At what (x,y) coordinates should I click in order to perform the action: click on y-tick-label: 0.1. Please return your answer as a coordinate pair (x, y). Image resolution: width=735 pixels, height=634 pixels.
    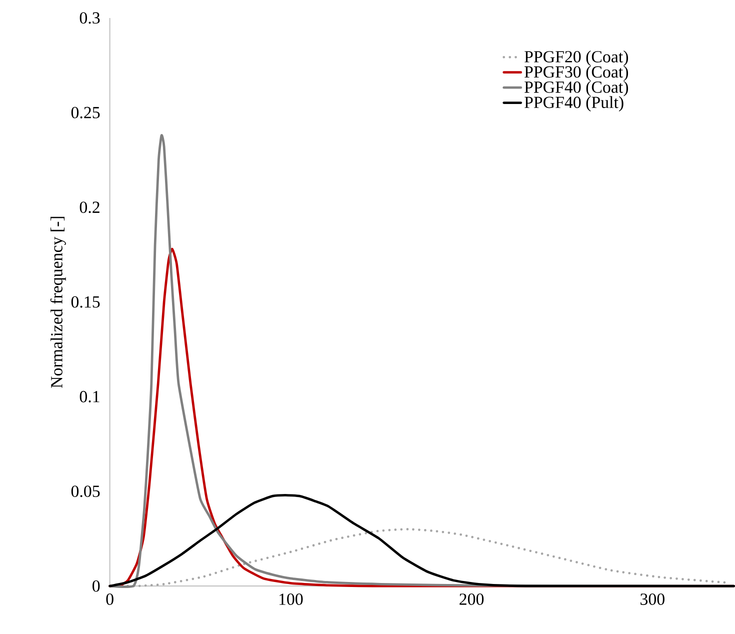
    Looking at the image, I should click on (90, 396).